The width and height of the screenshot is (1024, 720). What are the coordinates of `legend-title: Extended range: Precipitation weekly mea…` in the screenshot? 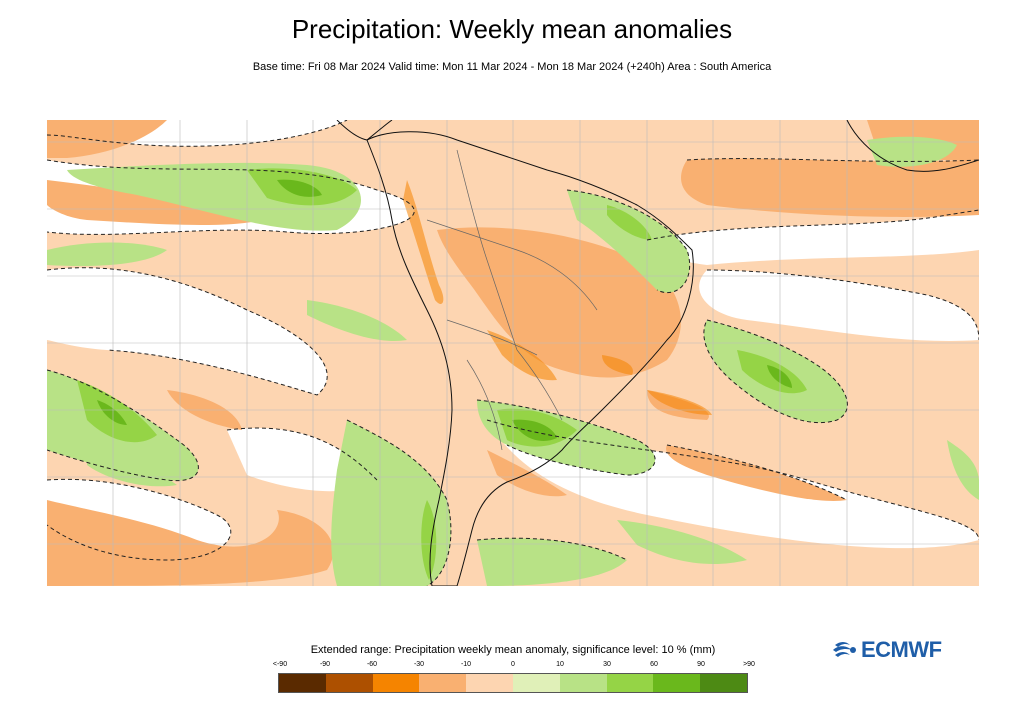 It's located at (513, 650).